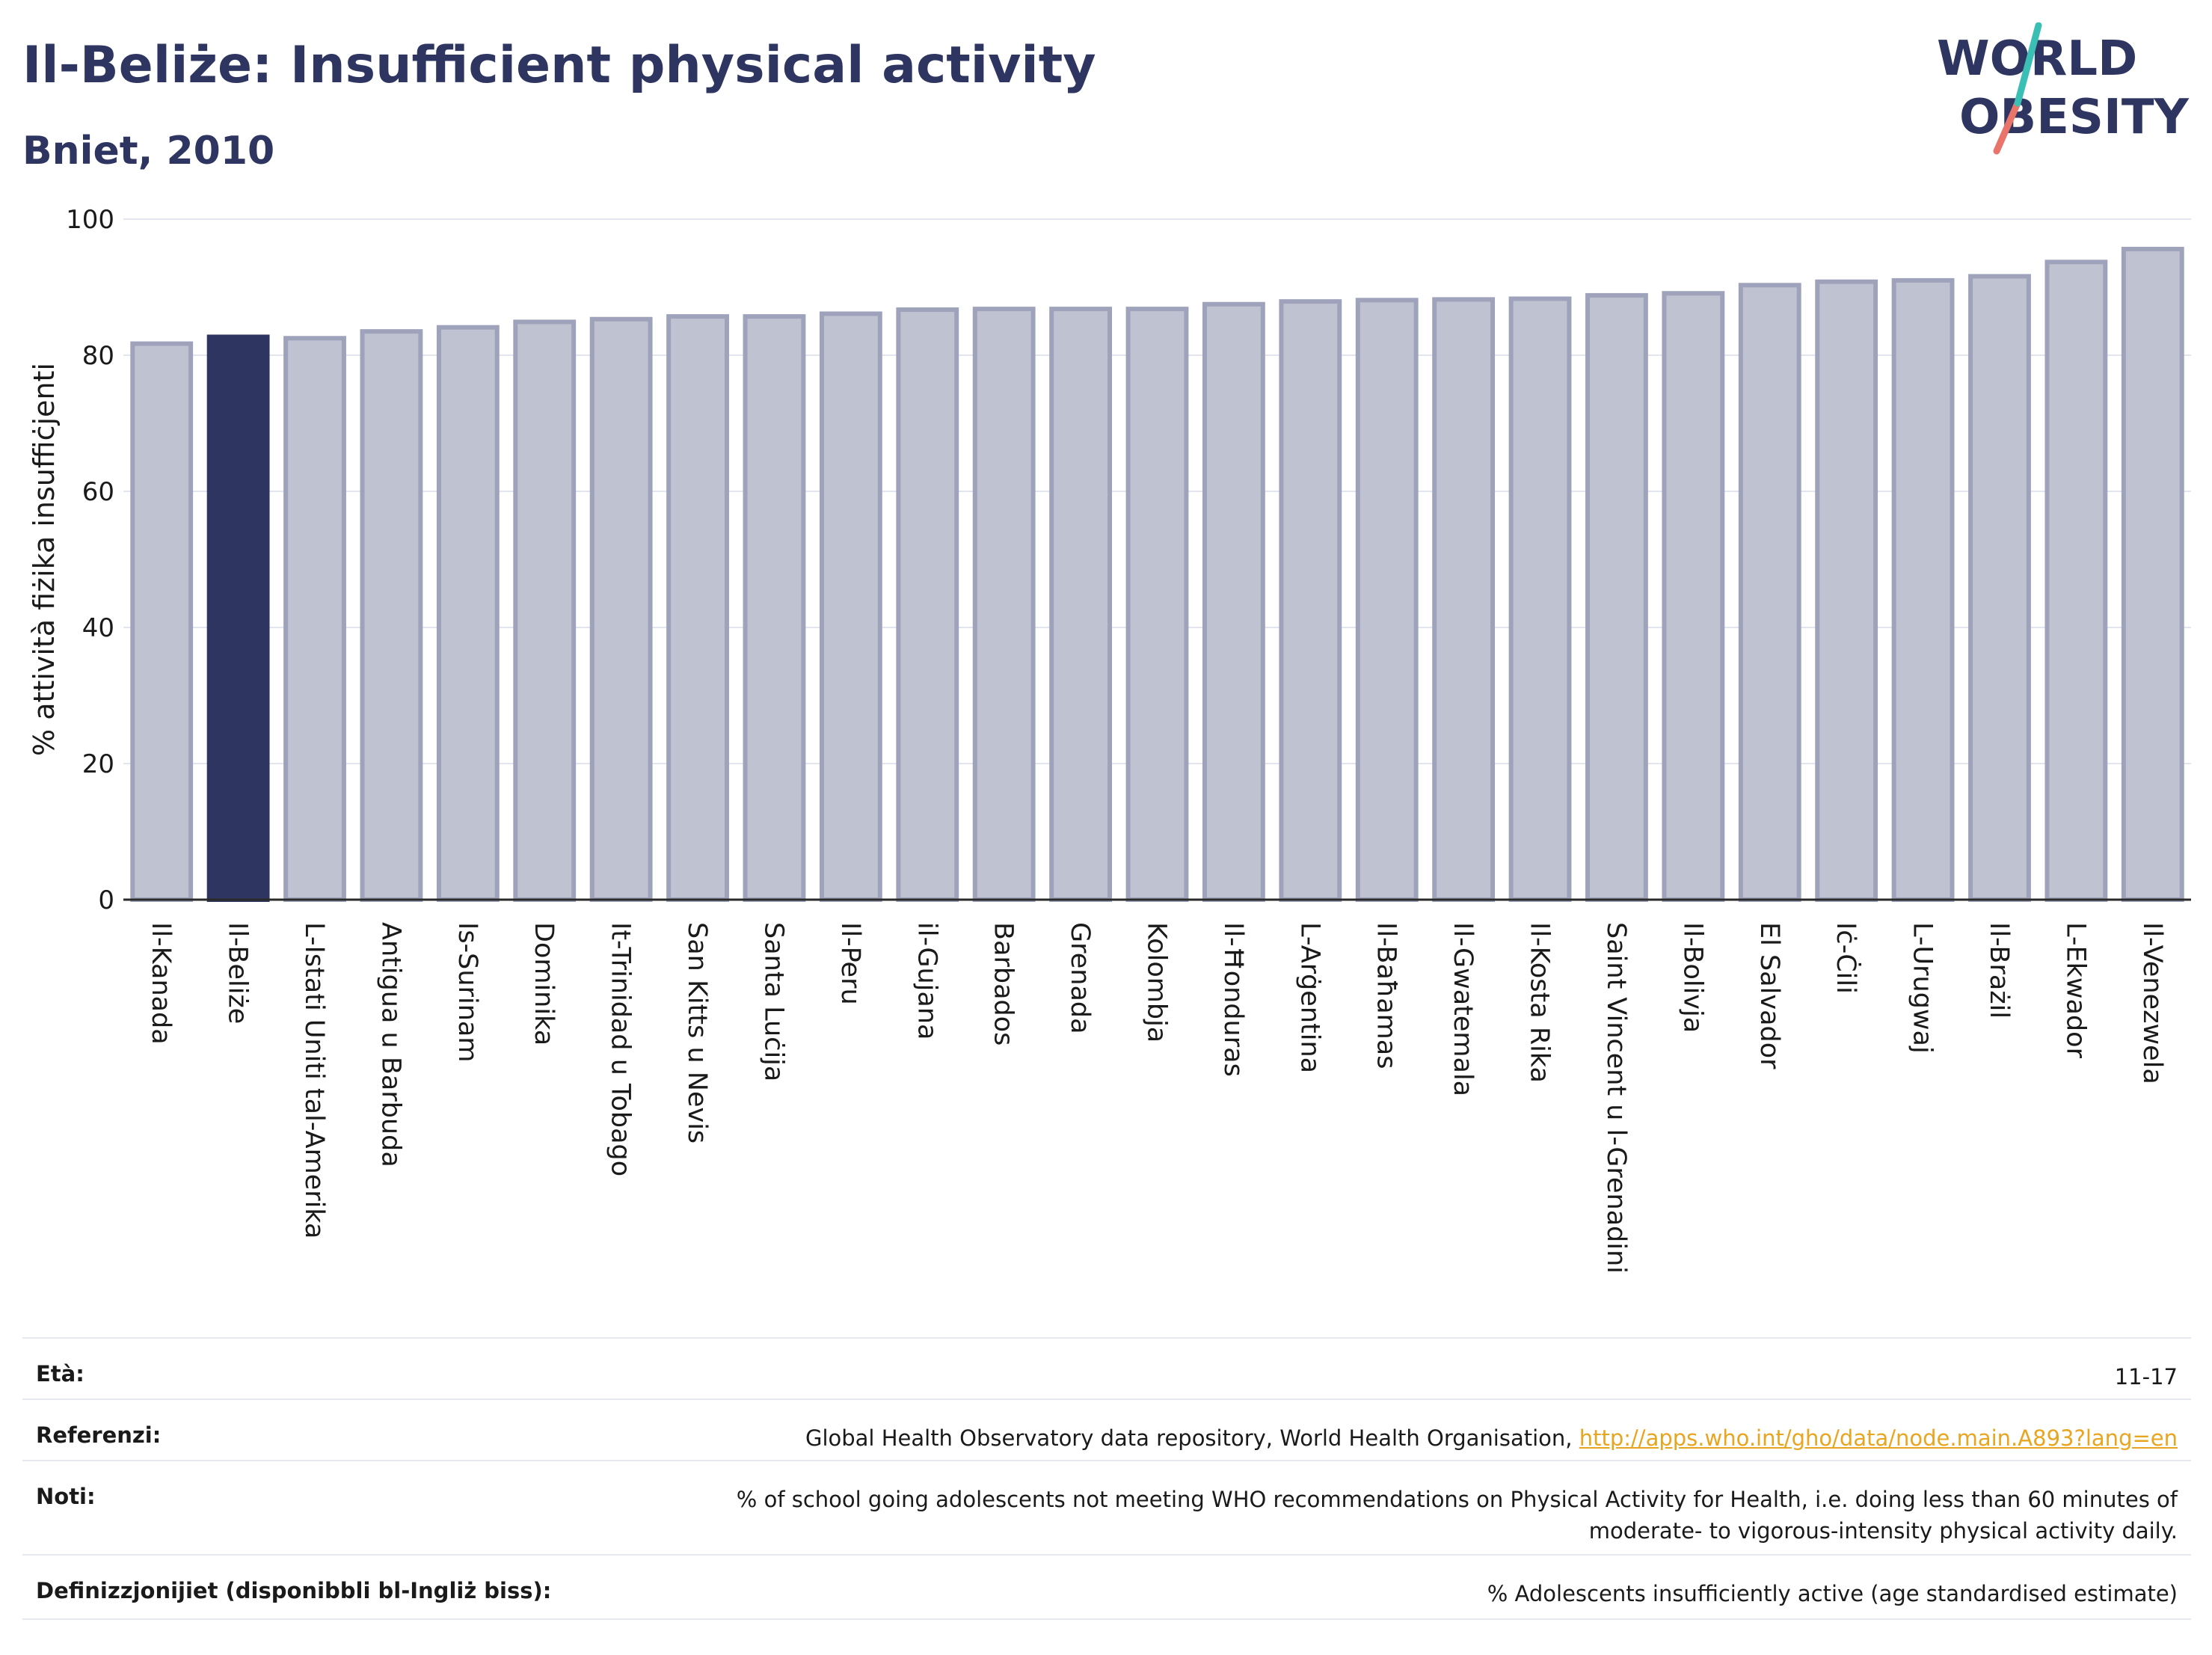  What do you see at coordinates (390, 1044) in the screenshot?
I see `x-tick-label: Antigua u Barbuda` at bounding box center [390, 1044].